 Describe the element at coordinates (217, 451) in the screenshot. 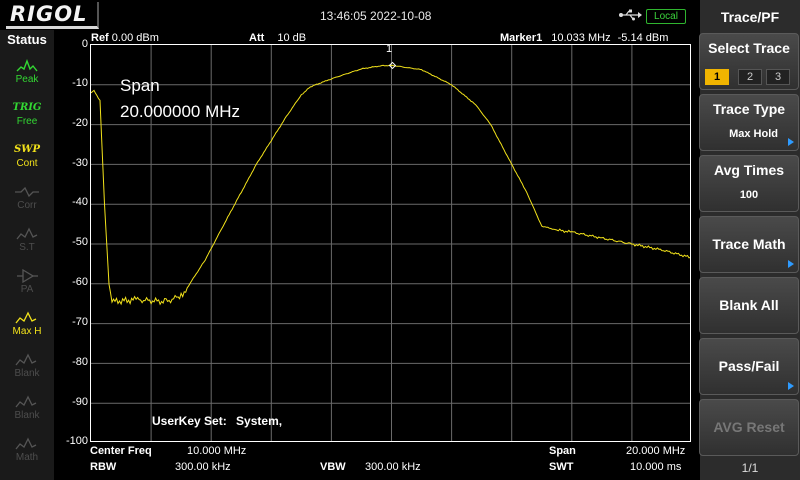

I see `center-freq-value: 10.000 MHz` at that location.